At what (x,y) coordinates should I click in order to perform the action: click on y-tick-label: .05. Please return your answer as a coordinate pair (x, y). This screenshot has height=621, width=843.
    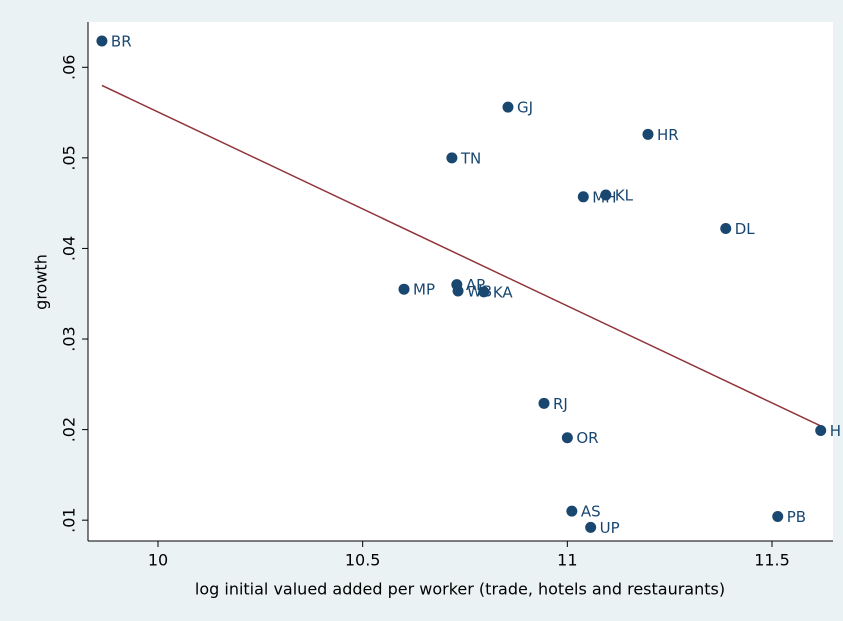
    Looking at the image, I should click on (69, 157).